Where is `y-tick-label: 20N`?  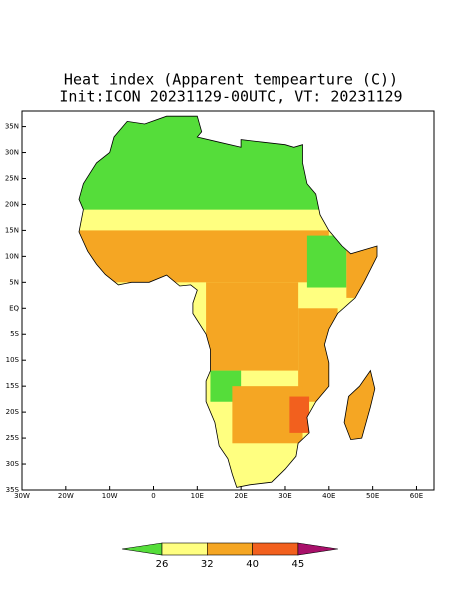
y-tick-label: 20N is located at coordinates (12, 204).